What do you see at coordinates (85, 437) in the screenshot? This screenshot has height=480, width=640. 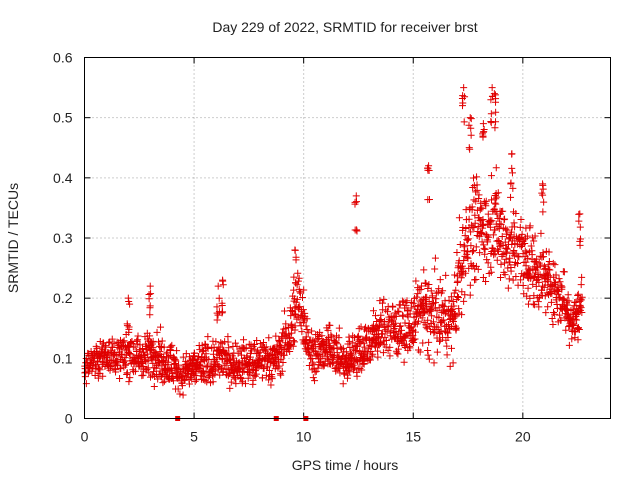 I see `x-tick-label: 0` at bounding box center [85, 437].